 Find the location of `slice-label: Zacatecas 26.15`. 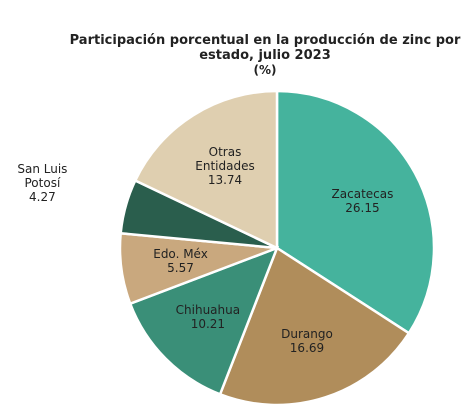

slice-label: Zacatecas 26.15 is located at coordinates (362, 201).